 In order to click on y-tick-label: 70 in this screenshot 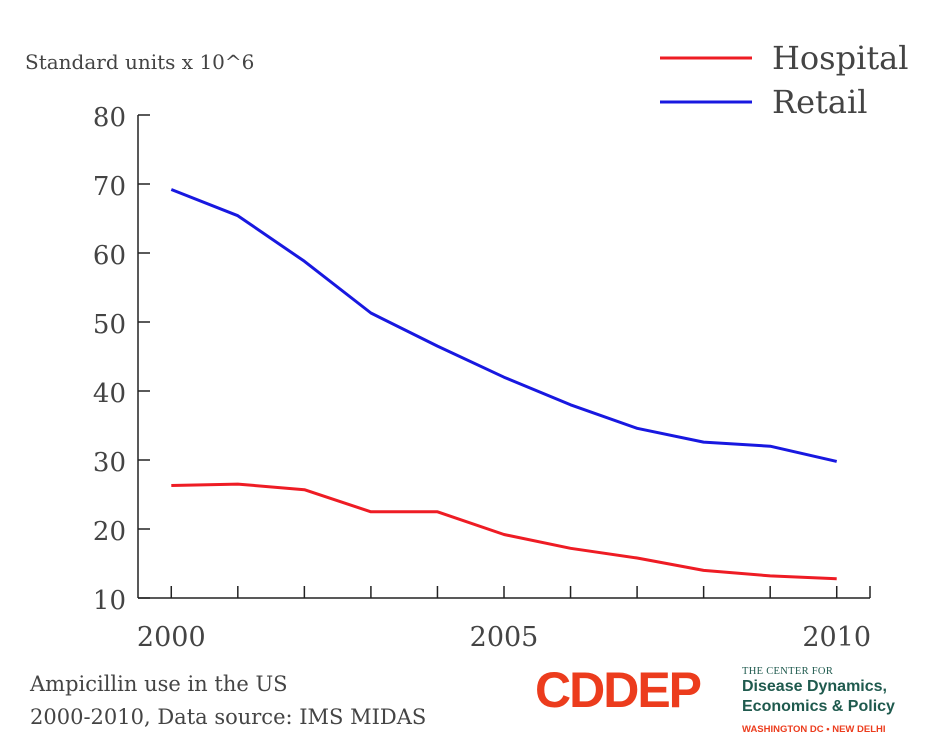, I will do `click(109, 187)`.